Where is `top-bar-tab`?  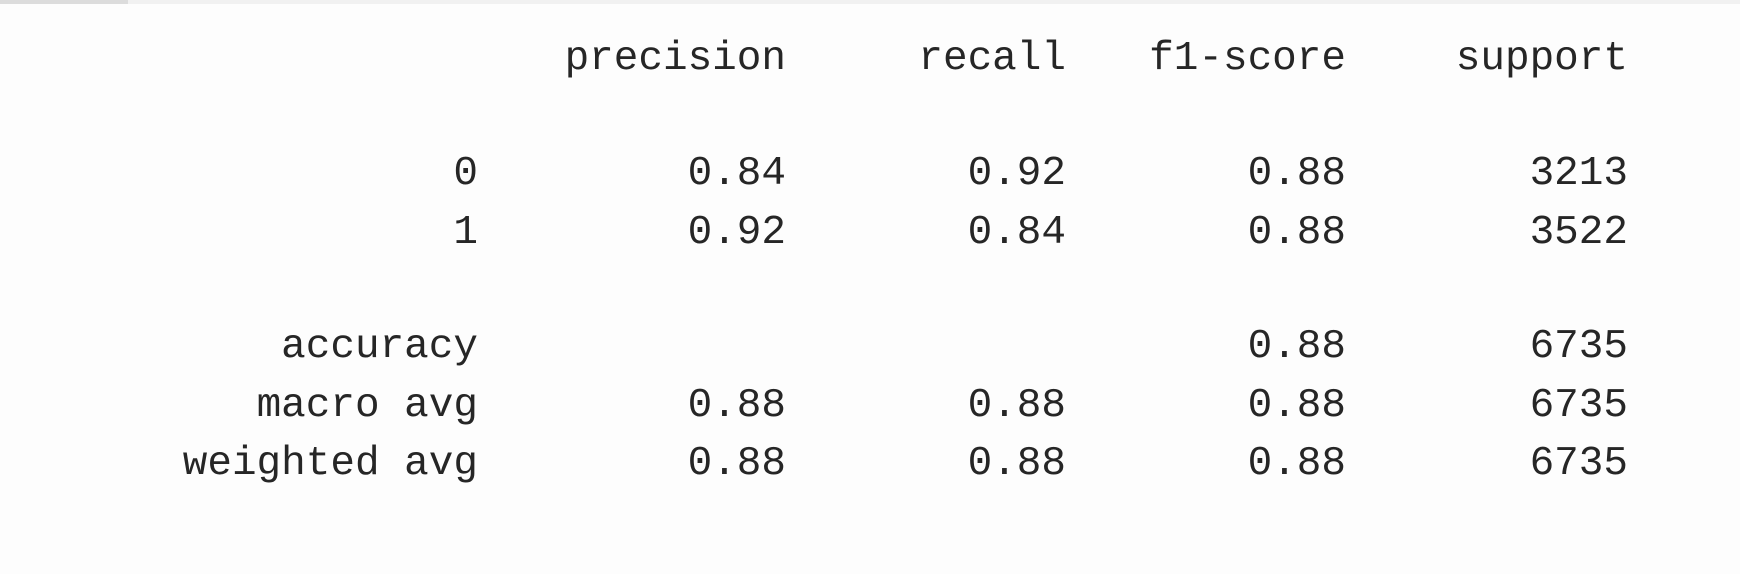
top-bar-tab is located at coordinates (64, 2).